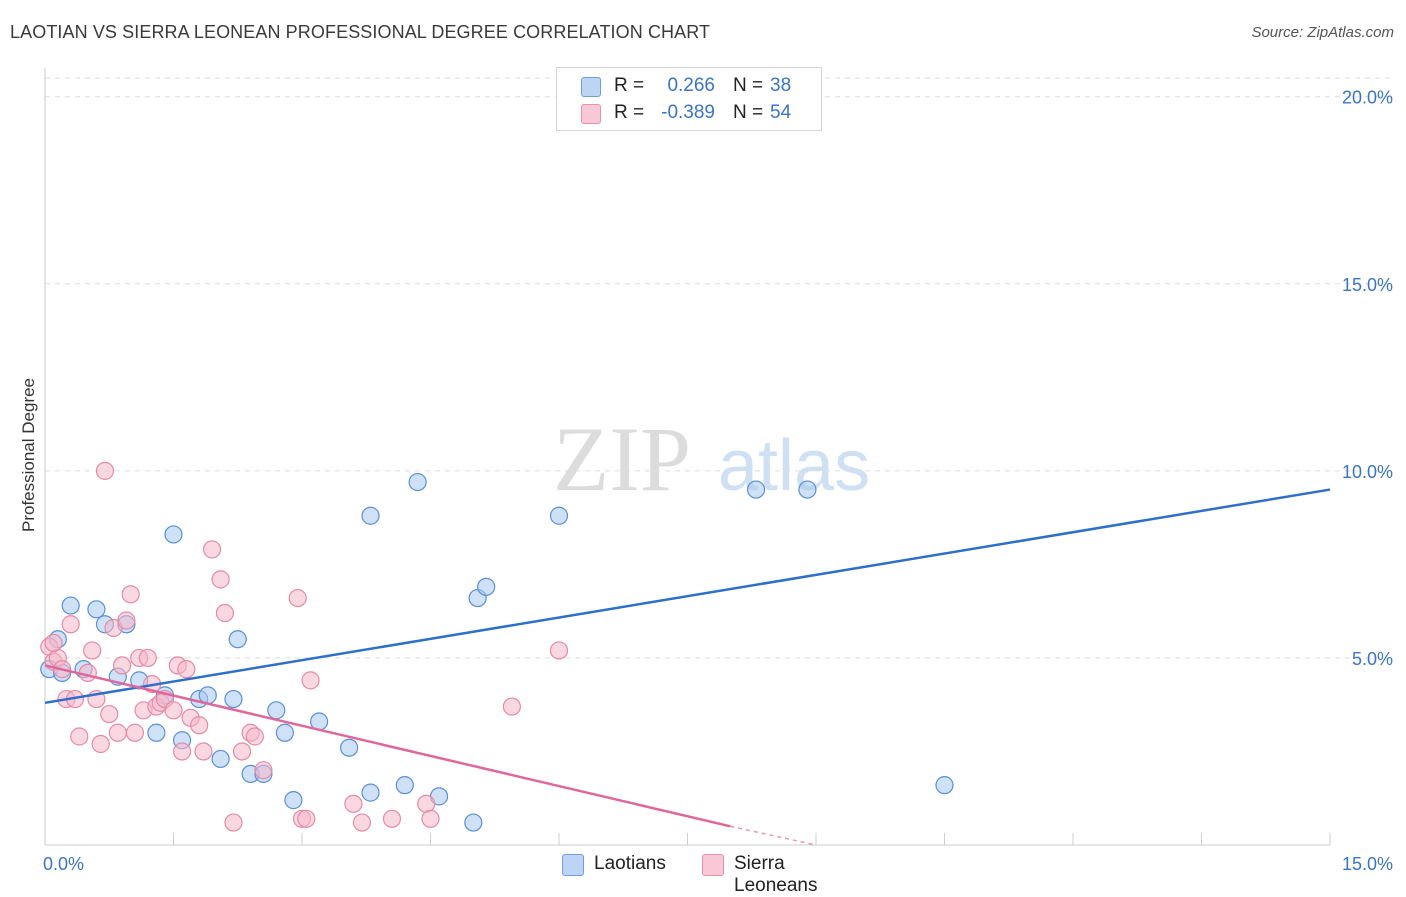  I want to click on y-tick-label: 20.0%, so click(1367, 98).